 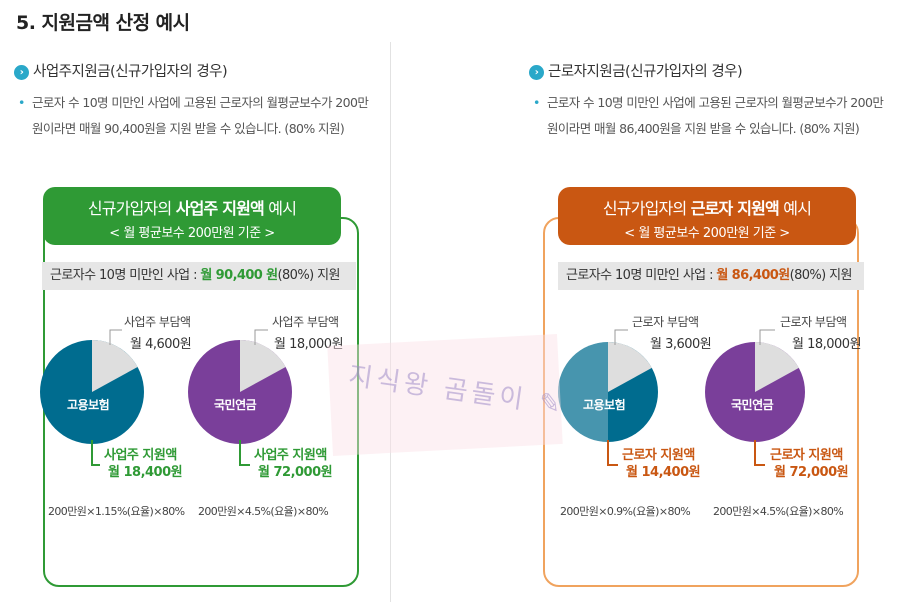 I want to click on support-amount: 월 14,400원, so click(x=663, y=472).